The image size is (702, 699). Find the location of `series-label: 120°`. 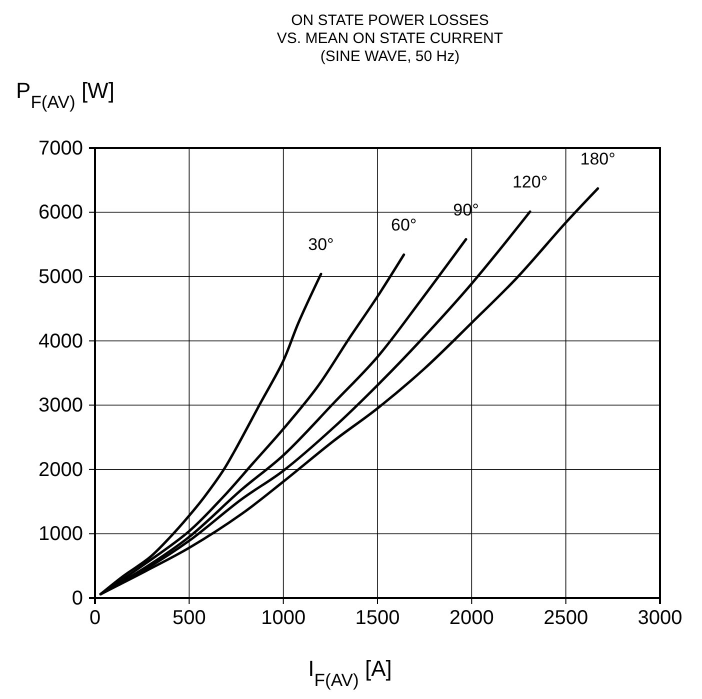

series-label: 120° is located at coordinates (530, 182).